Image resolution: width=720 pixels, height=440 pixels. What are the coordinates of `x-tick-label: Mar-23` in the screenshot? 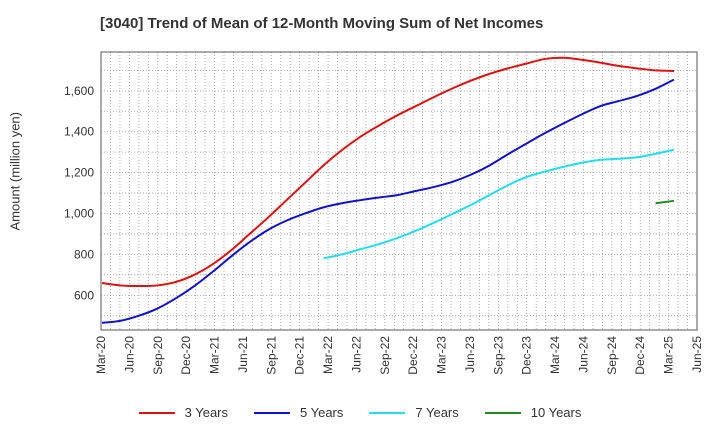 It's located at (442, 355).